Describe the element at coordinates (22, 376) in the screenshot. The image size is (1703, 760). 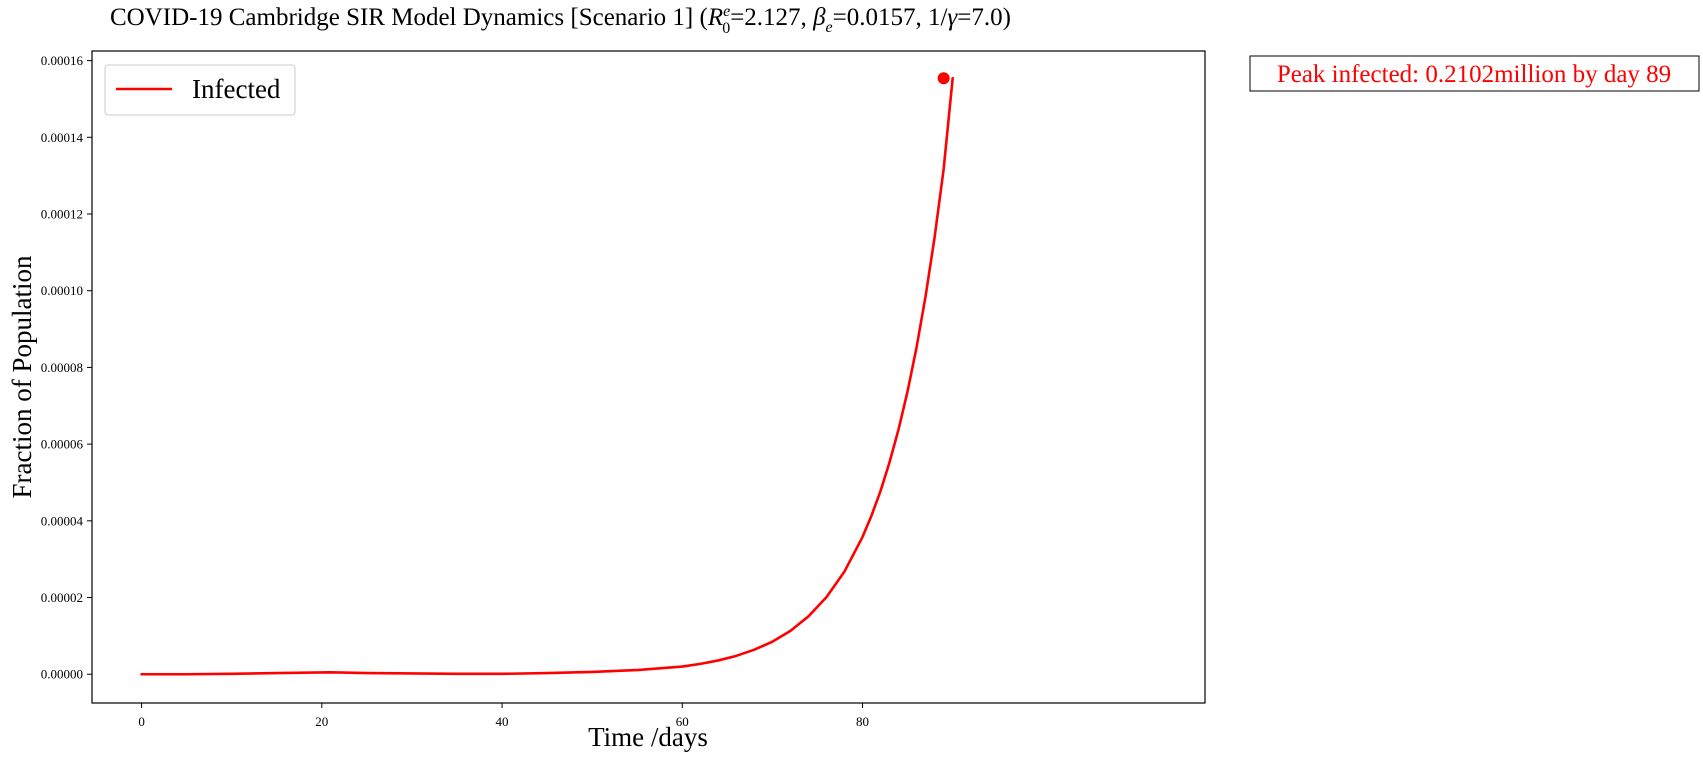
I see `y-axis-label: Fraction of Population` at that location.